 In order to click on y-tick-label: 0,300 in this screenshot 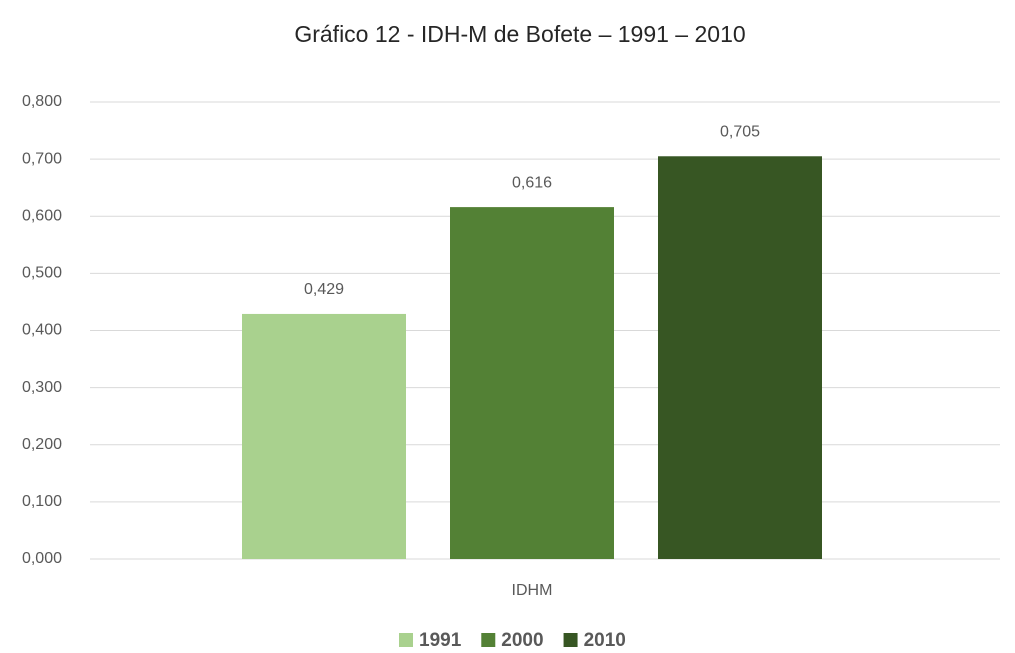, I will do `click(42, 387)`.